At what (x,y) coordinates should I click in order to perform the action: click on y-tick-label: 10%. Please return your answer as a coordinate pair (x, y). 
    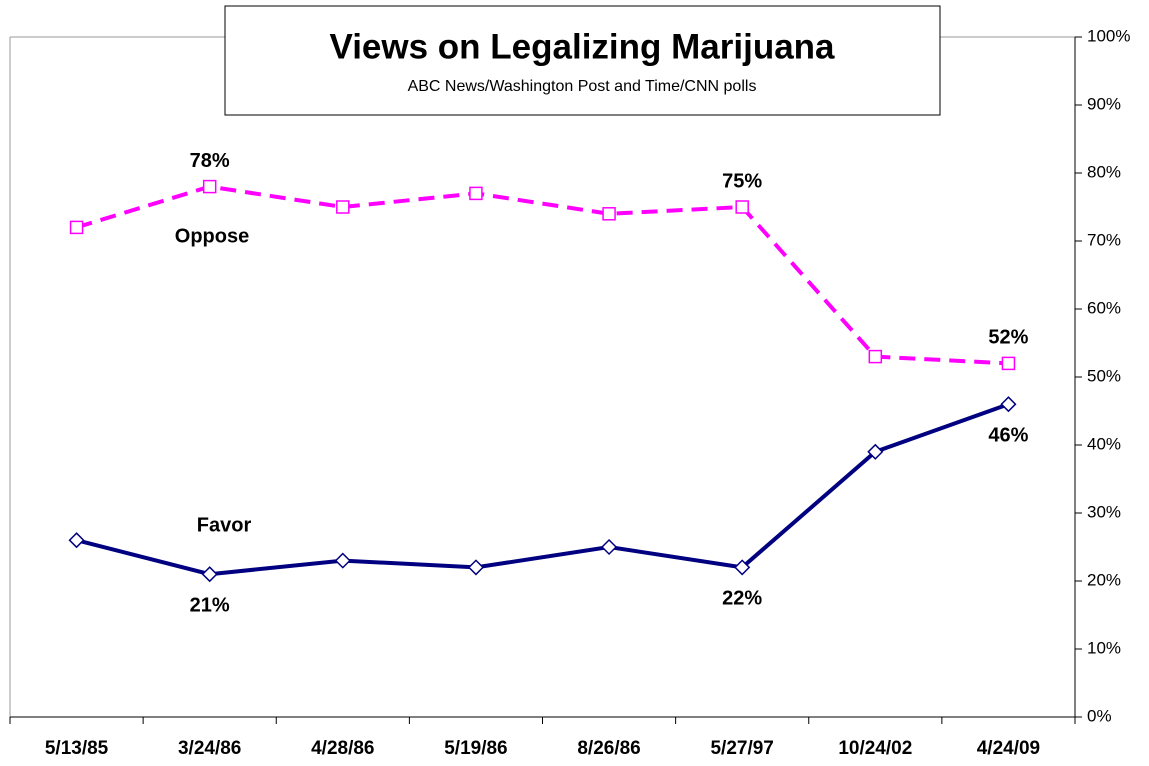
    Looking at the image, I should click on (1104, 647).